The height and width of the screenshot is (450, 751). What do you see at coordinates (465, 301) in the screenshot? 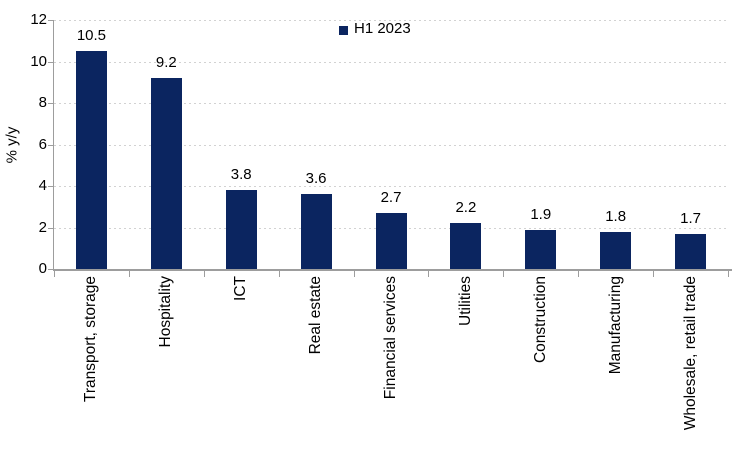
I see `category-label-text: Utilities` at bounding box center [465, 301].